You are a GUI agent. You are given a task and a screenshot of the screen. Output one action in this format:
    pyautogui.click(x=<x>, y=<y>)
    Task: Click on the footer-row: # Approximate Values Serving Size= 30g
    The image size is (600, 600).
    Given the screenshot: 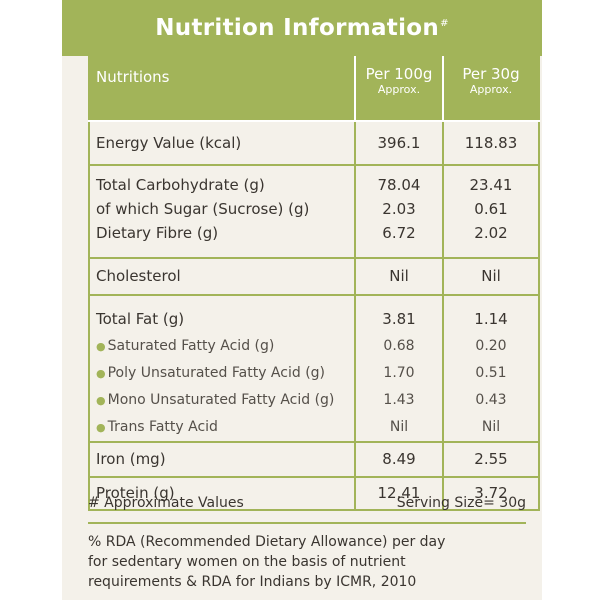 What is the action you would take?
    pyautogui.click(x=307, y=503)
    